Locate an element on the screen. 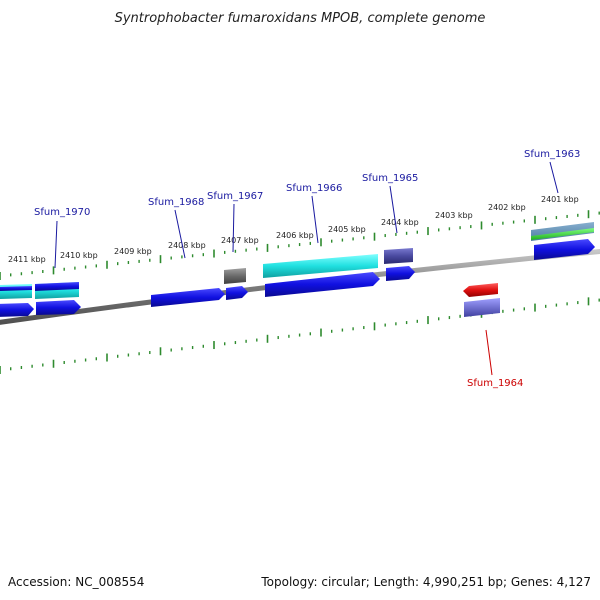 The image size is (600, 600). gene-label-sfum-1967: Sfum_1967 is located at coordinates (235, 196).